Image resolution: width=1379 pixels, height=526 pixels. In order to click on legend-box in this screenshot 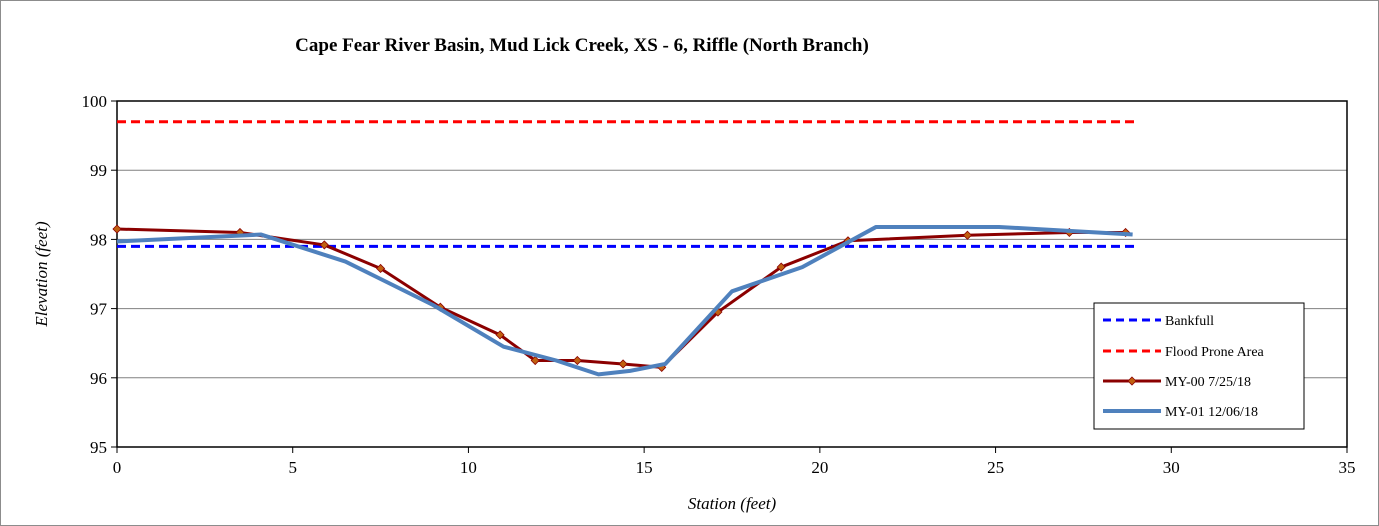, I will do `click(1199, 366)`.